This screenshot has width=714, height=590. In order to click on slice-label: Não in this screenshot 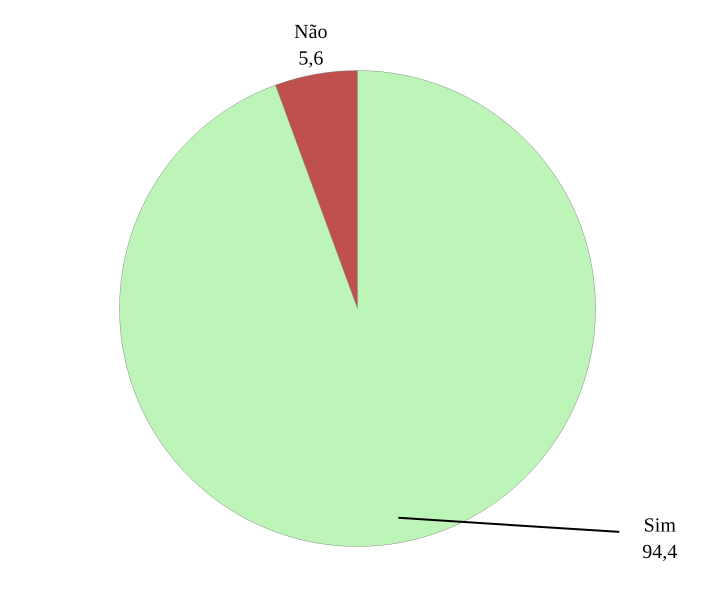, I will do `click(311, 31)`.